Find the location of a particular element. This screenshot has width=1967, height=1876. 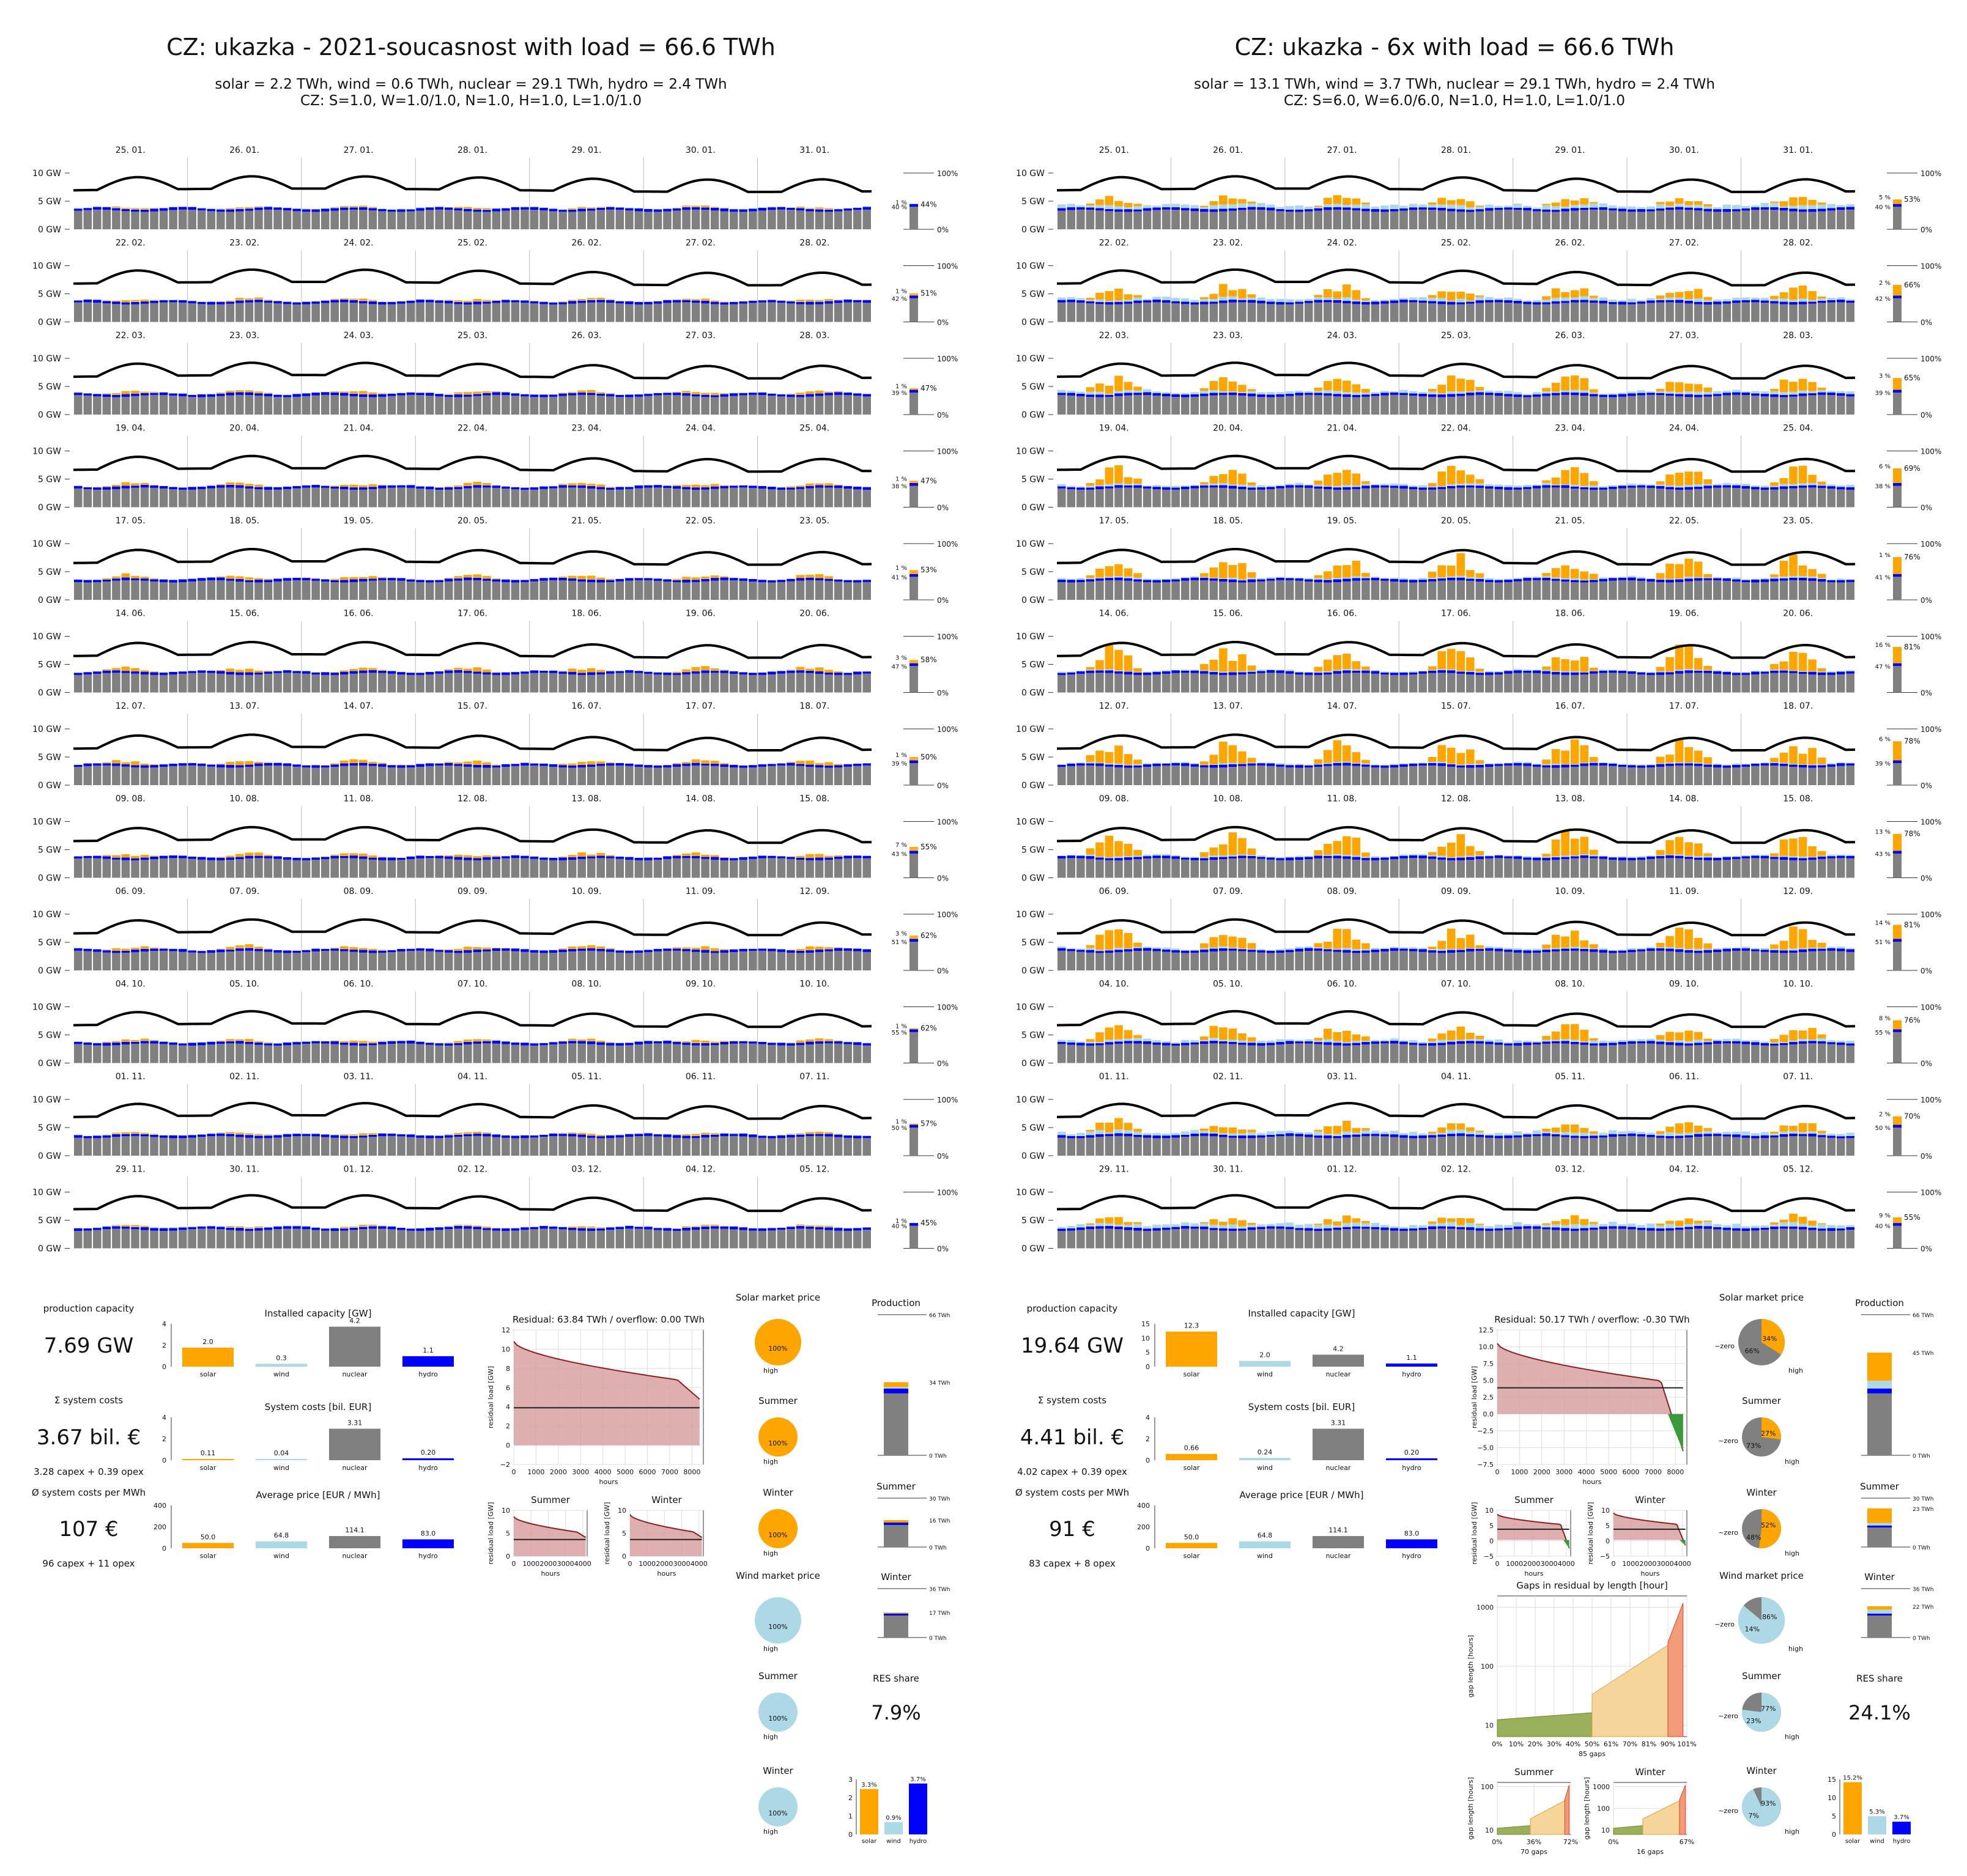

solar-segment is located at coordinates (896, 1521).